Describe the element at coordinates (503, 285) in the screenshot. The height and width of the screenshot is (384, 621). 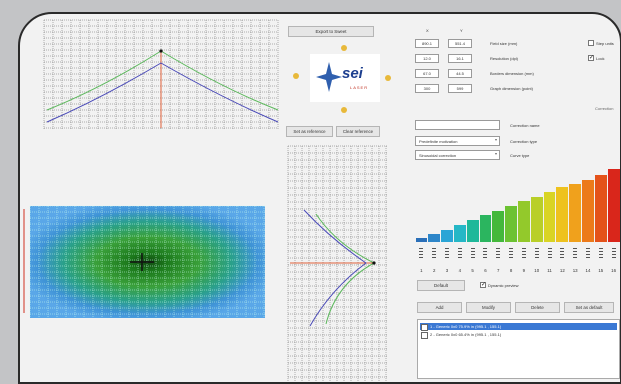
I see `dynamic-preview-label: Dynamic preview` at that location.